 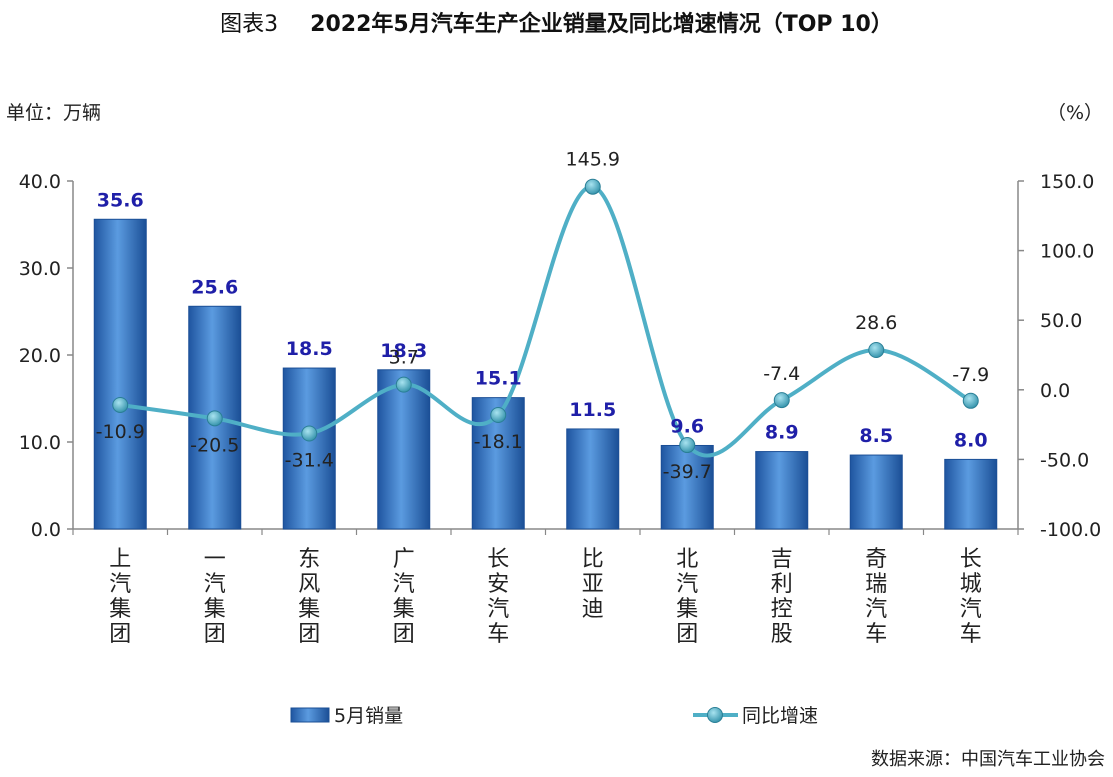 I want to click on bar-value-label: 35.6, so click(x=120, y=200).